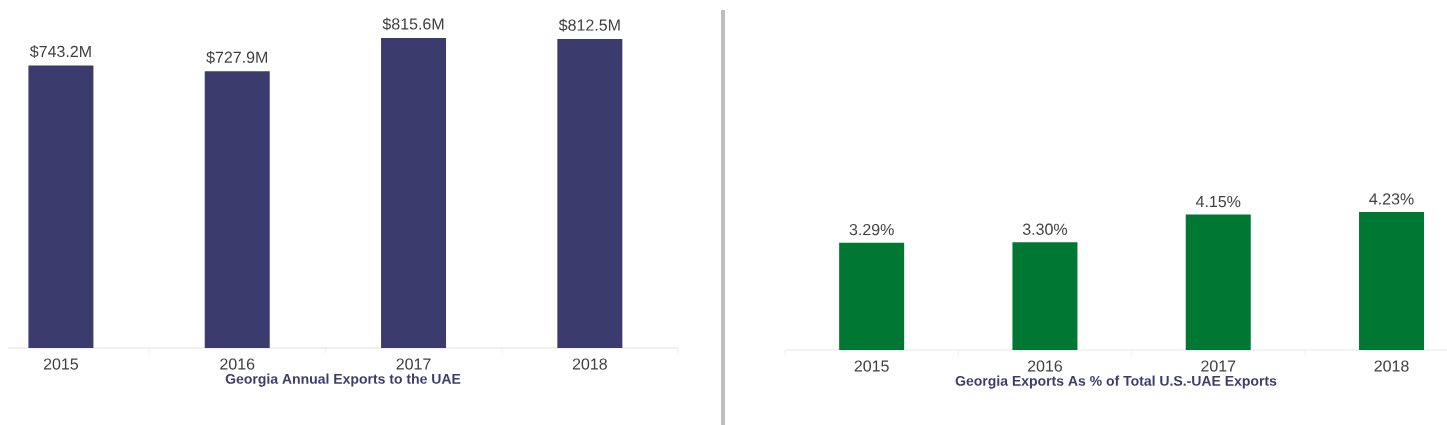 The height and width of the screenshot is (425, 1447). What do you see at coordinates (589, 25) in the screenshot?
I see `data-label: $812.5M` at bounding box center [589, 25].